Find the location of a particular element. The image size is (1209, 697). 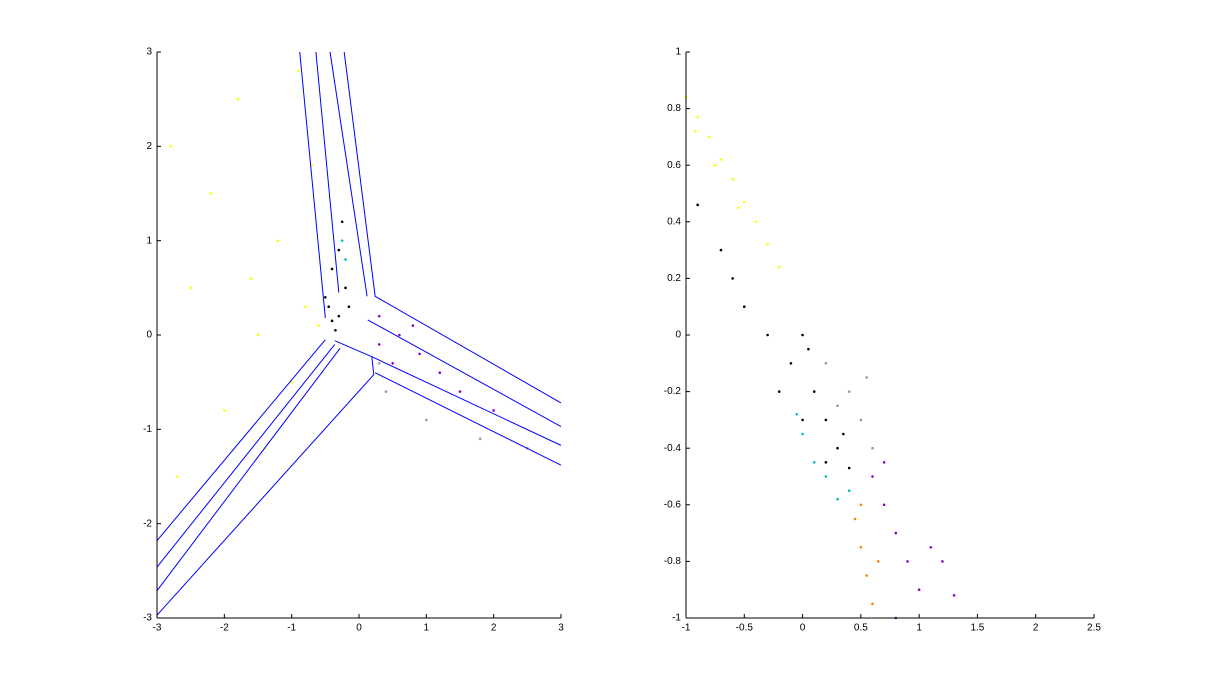

y-tick-label: 0.8 is located at coordinates (674, 108).